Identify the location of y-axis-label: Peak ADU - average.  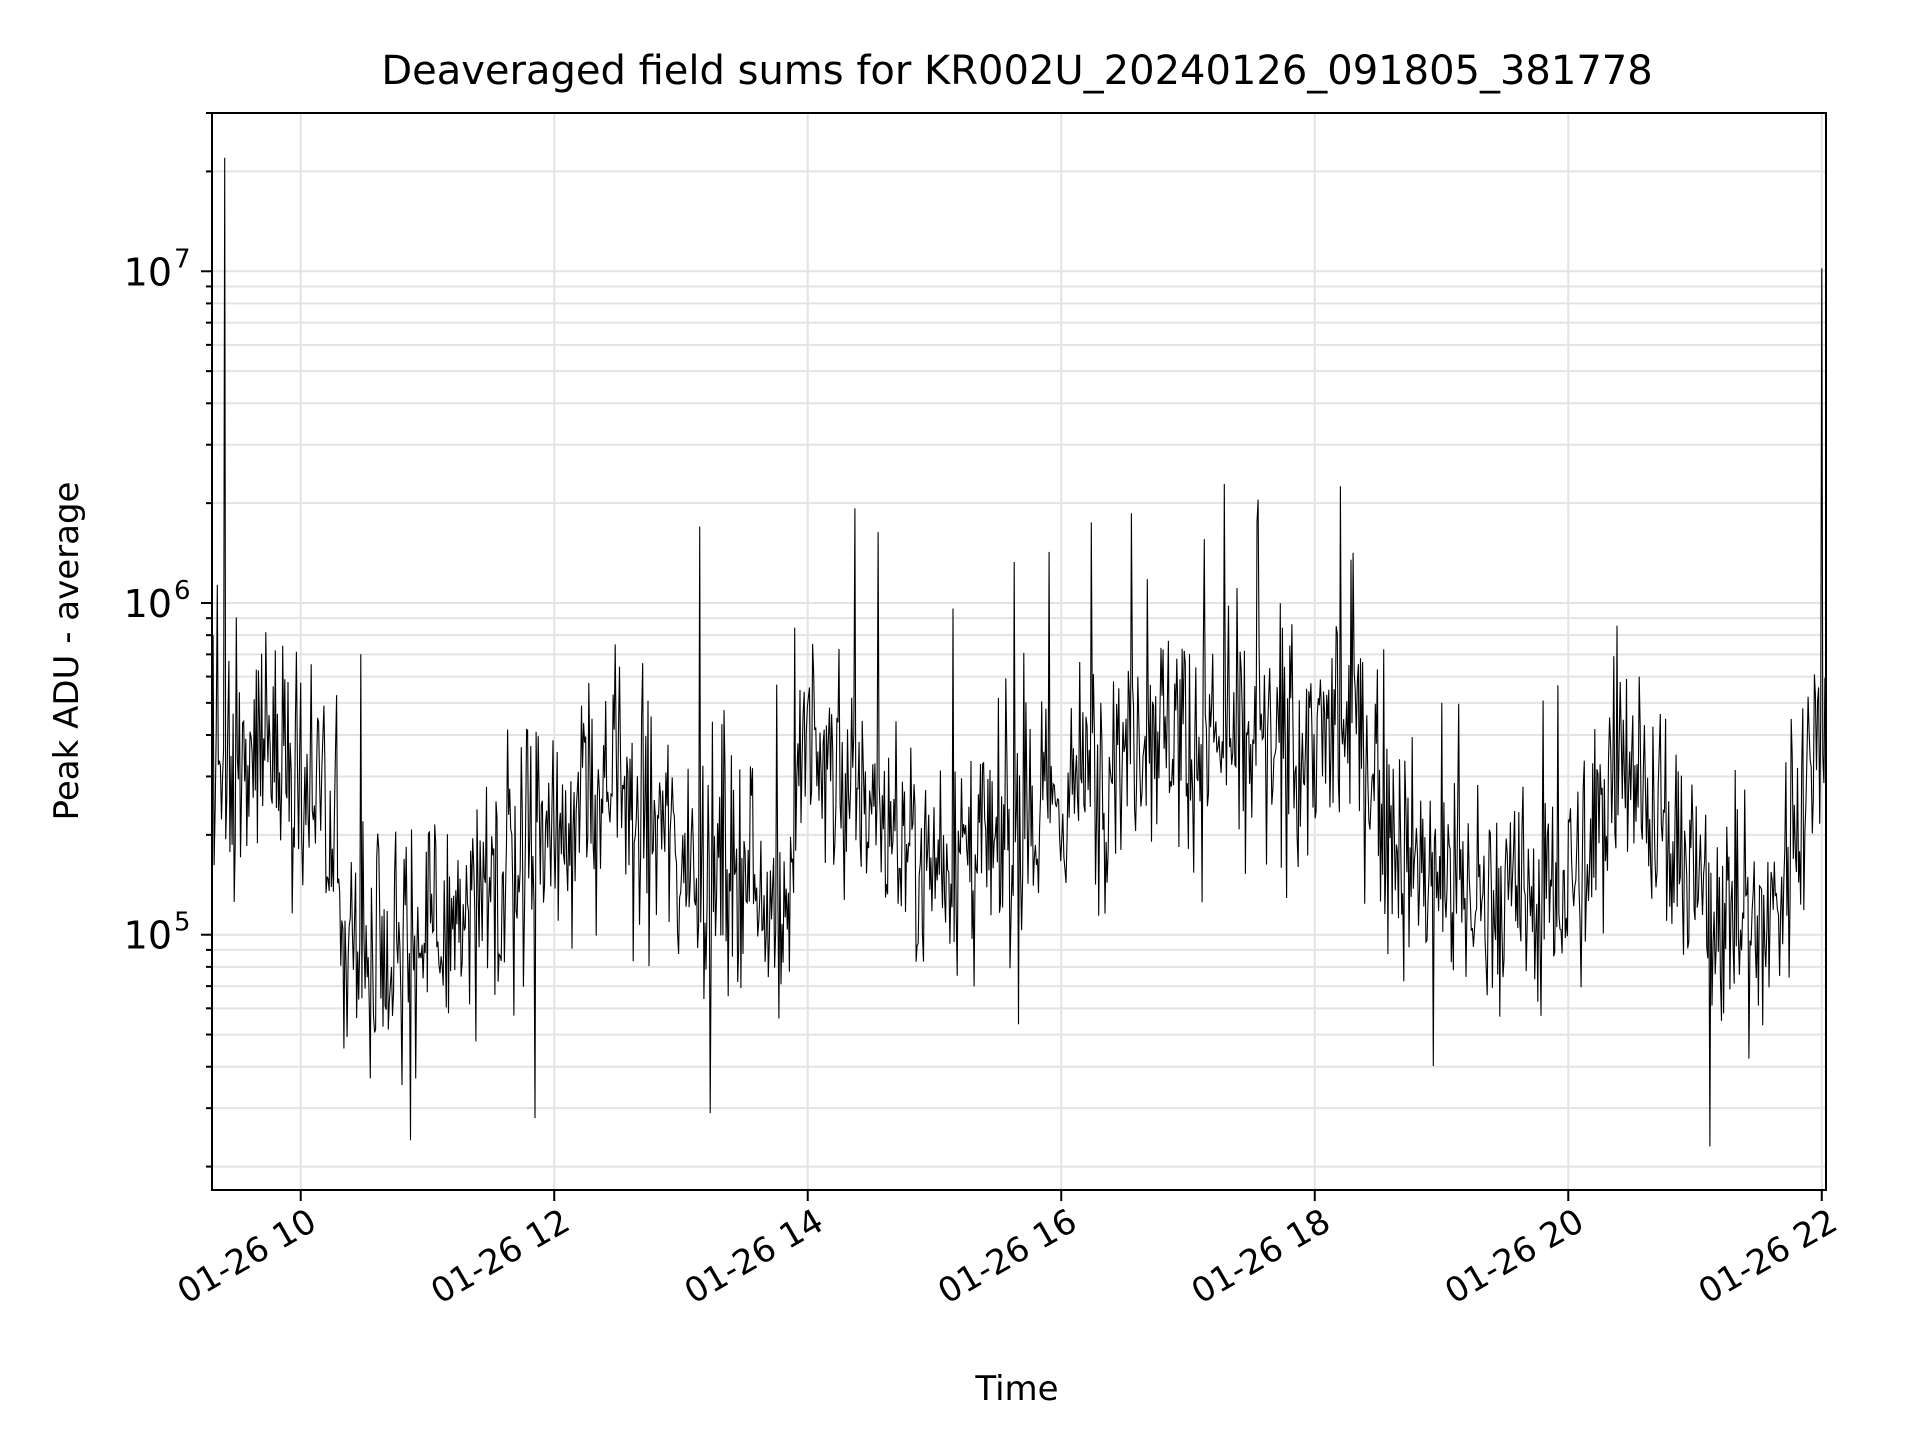
(67, 651).